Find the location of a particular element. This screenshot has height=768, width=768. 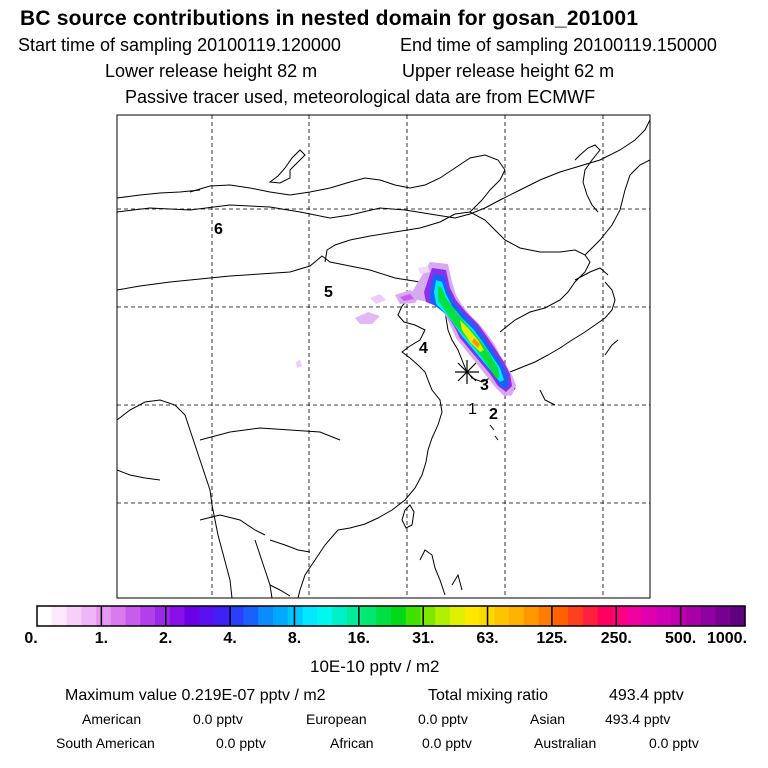

region-label-6: 6 is located at coordinates (218, 229).